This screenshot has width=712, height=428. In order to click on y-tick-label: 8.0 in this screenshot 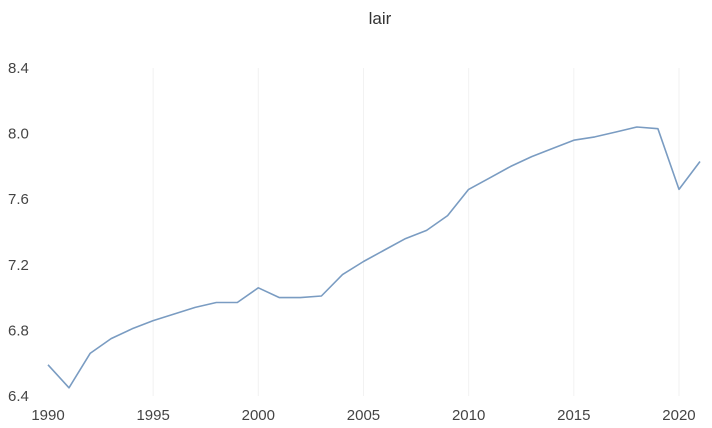, I will do `click(18, 134)`.